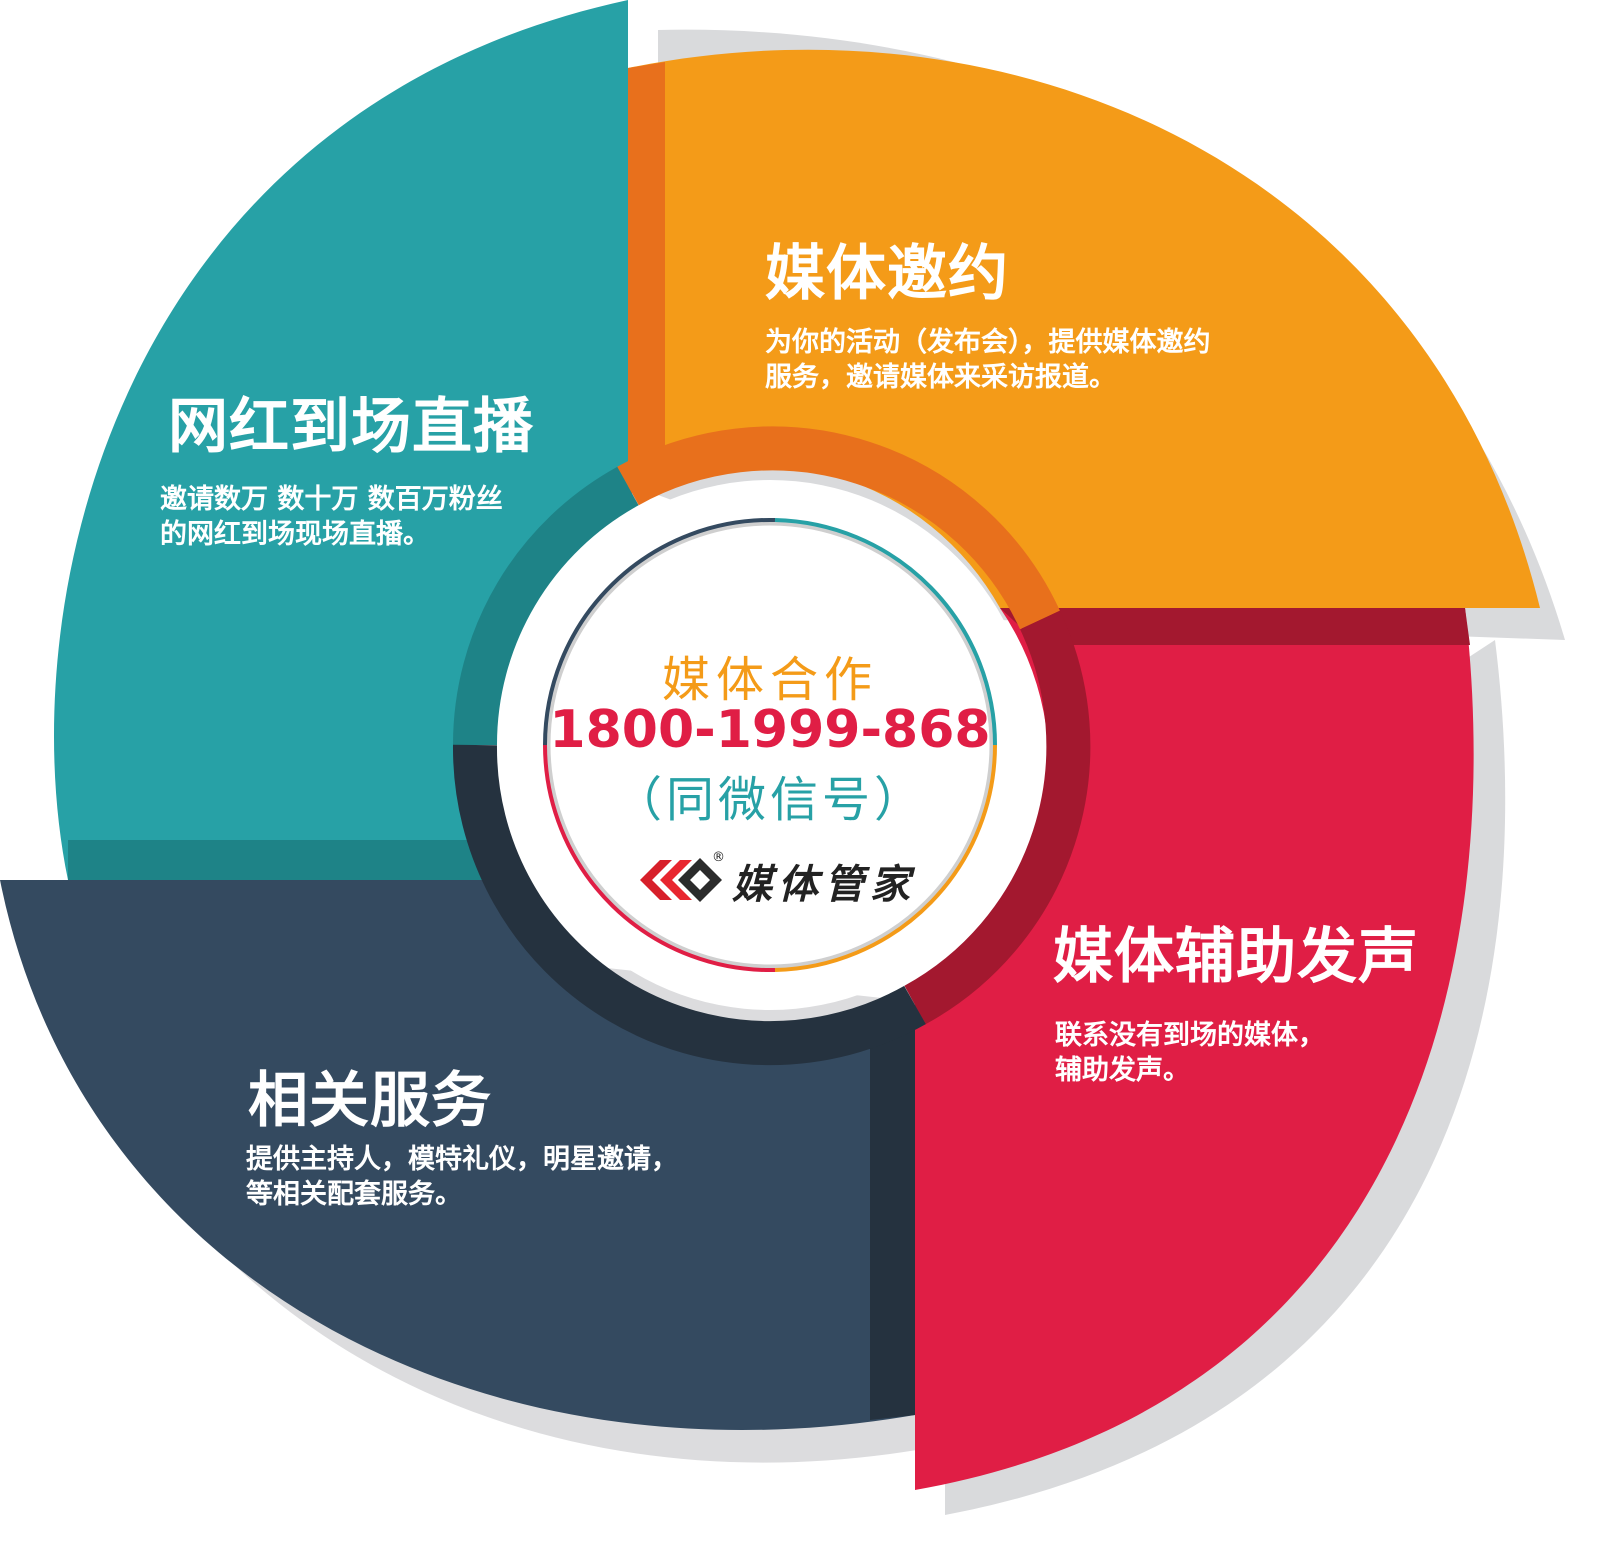  Describe the element at coordinates (370, 1101) in the screenshot. I see `segment-title: 相关服务` at that location.